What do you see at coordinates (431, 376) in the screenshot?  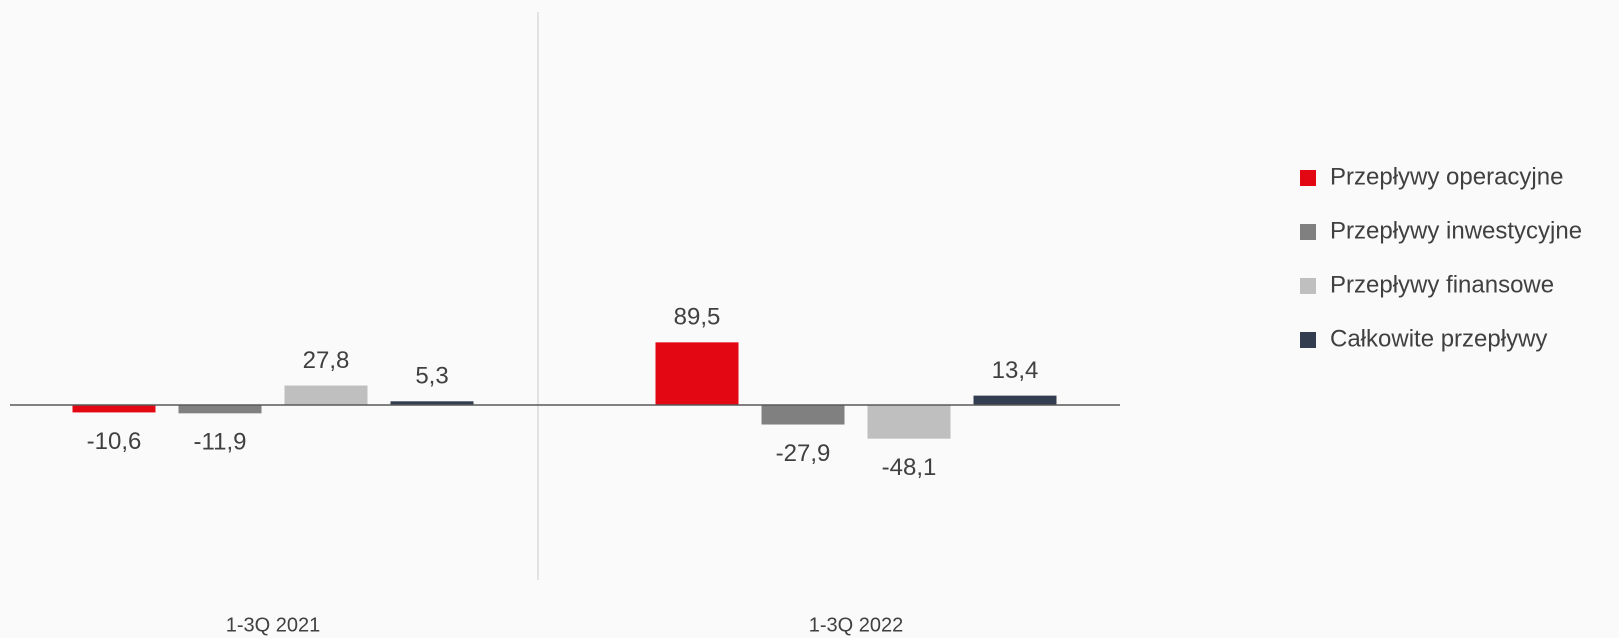 I see `data-label: 5,3` at bounding box center [431, 376].